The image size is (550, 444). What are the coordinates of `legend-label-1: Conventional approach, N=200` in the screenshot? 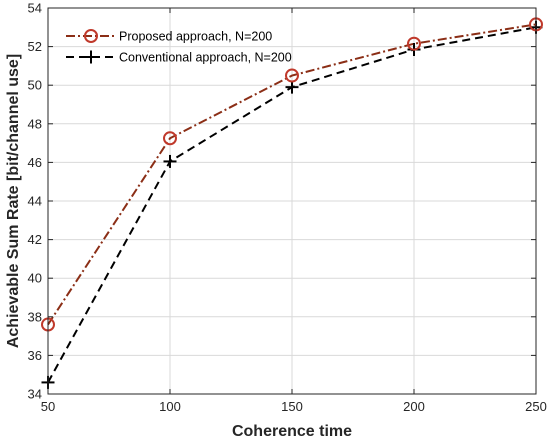 It's located at (205, 58).